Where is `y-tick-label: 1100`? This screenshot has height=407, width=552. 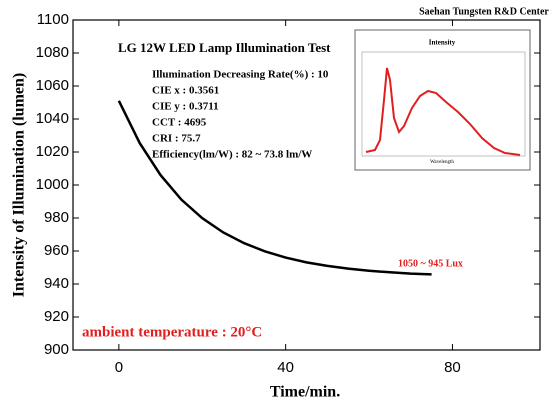
y-tick-label: 1100 is located at coordinates (53, 19).